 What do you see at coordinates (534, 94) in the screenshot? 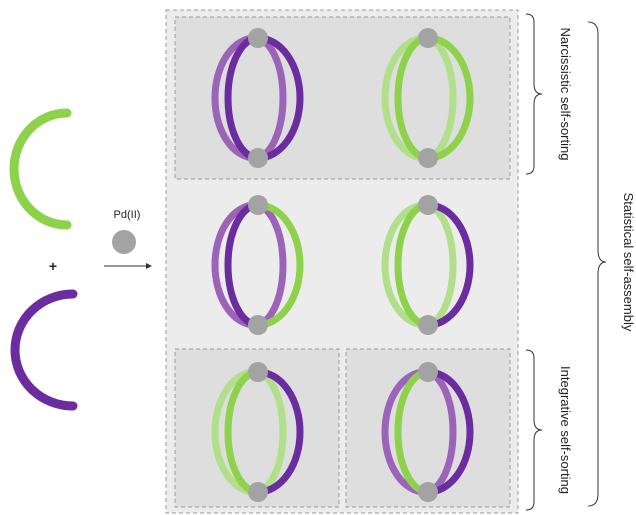
I see `narcissistic-brace` at bounding box center [534, 94].